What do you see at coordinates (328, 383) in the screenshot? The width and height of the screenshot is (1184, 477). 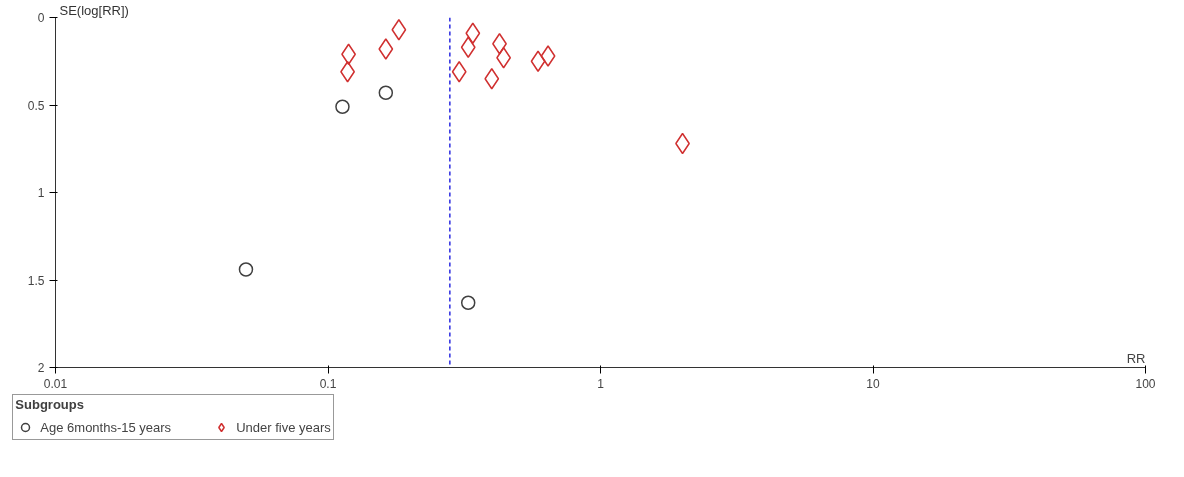 I see `x-tick-label: 0.1` at bounding box center [328, 383].